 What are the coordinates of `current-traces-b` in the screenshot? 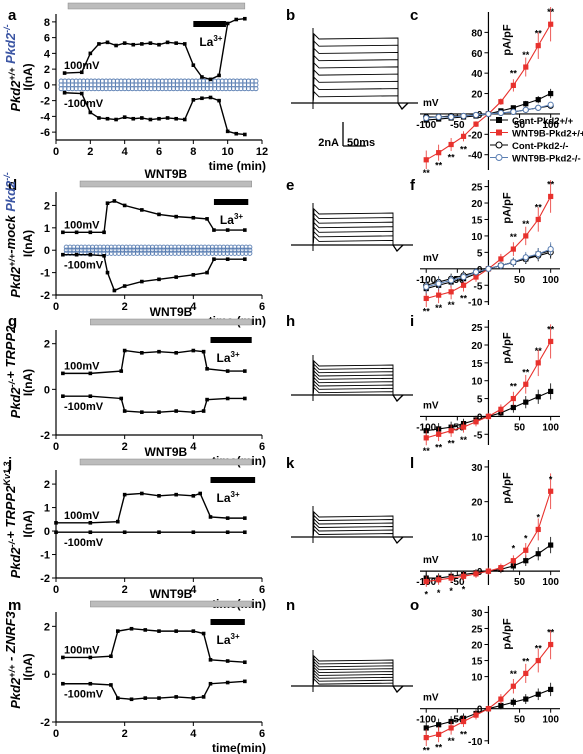 It's located at (354, 69).